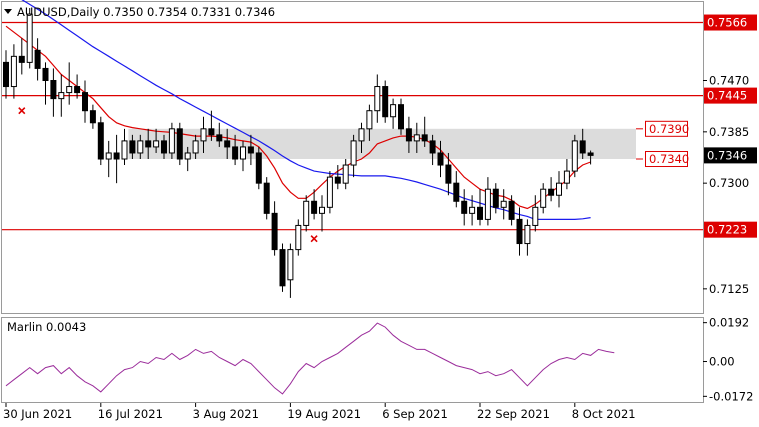  I want to click on price-axis-label: 0.7385, so click(729, 132).